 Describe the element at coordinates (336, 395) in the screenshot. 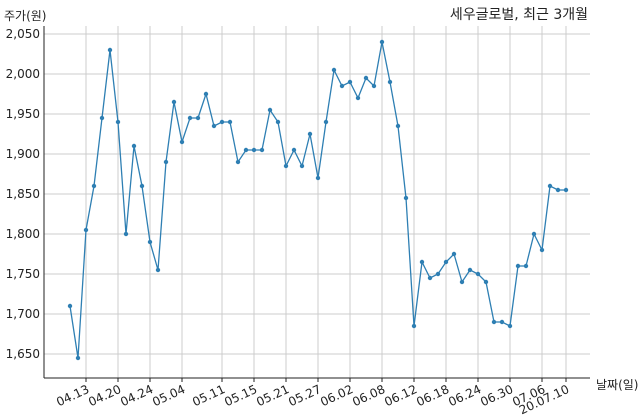

I see `x-tick-label: 06.02` at that location.